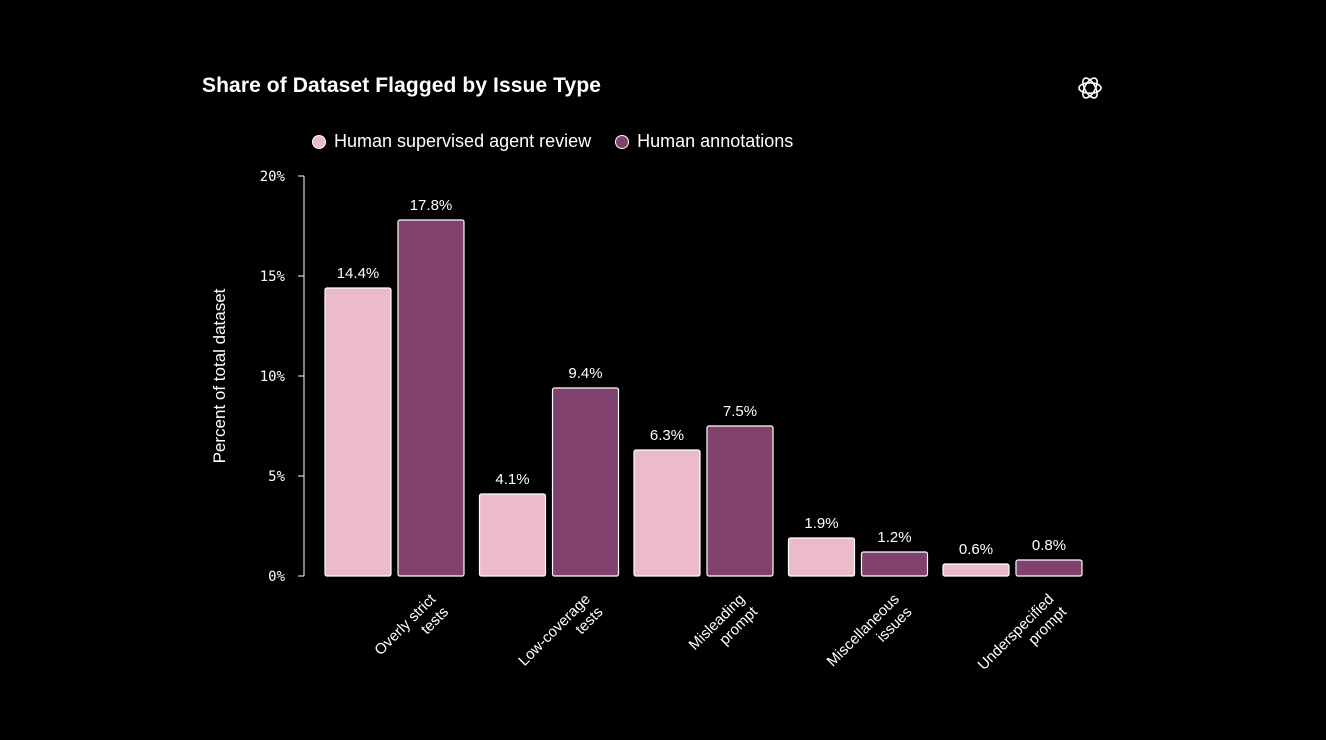  What do you see at coordinates (870, 637) in the screenshot?
I see `x-tick-label: Miscellaneousissues` at bounding box center [870, 637].